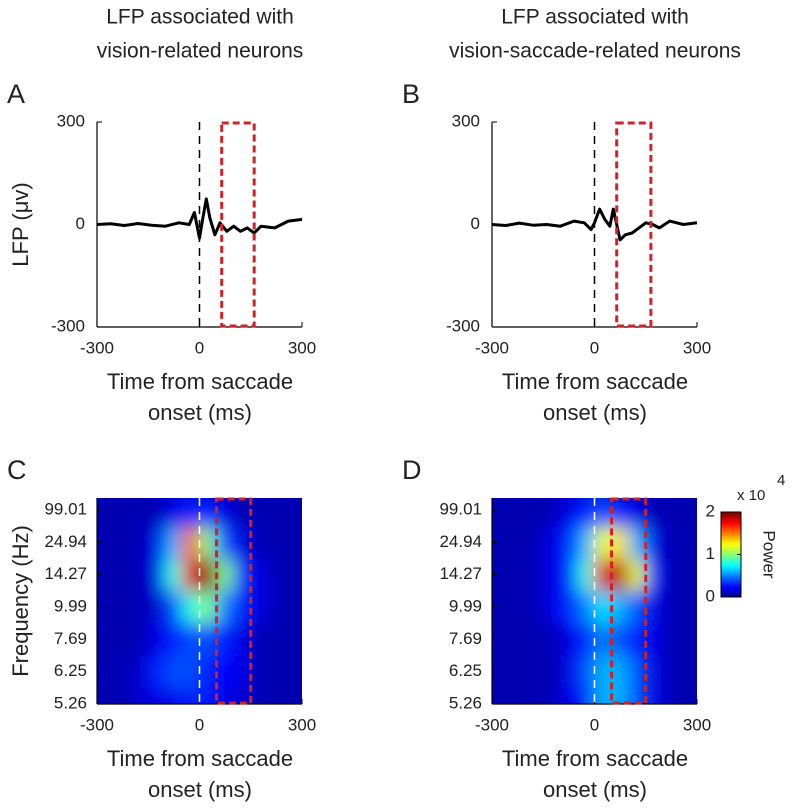 The image size is (796, 809). What do you see at coordinates (710, 510) in the screenshot?
I see `colorbar-tick-label: 2` at bounding box center [710, 510].